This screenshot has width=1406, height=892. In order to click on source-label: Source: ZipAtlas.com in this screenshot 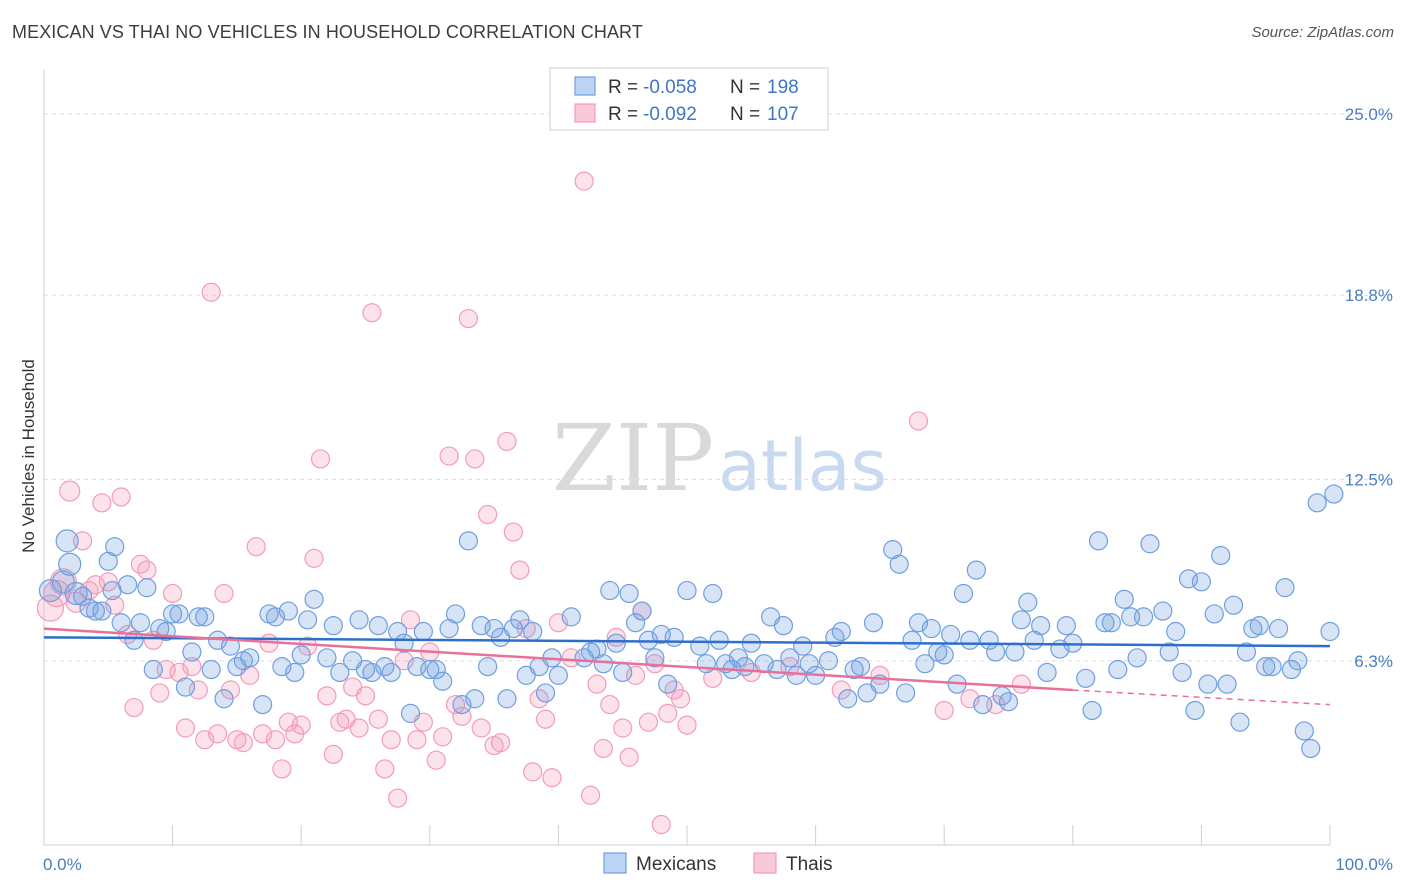, I will do `click(1322, 32)`.